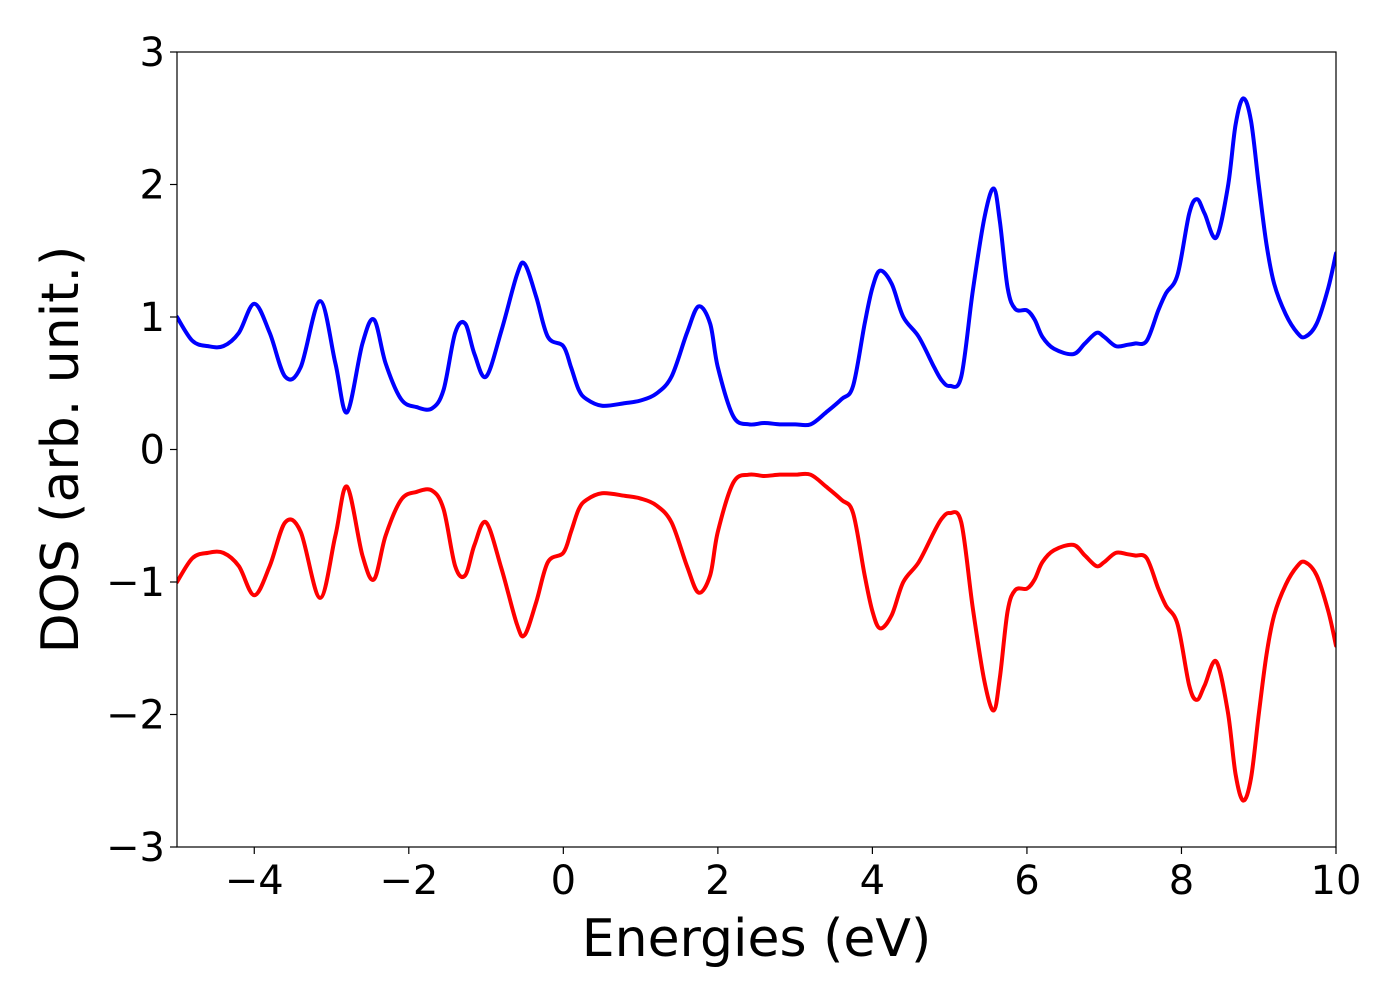 This screenshot has height=1000, width=1400. Describe the element at coordinates (152, 318) in the screenshot. I see `y-tick-label: 1` at that location.